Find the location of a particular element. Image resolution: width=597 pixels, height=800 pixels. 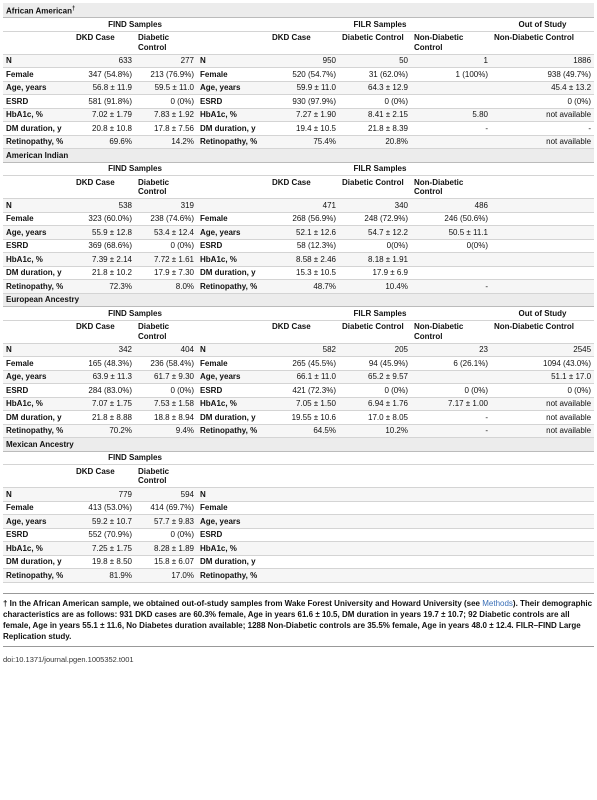

cell: 20.8% is located at coordinates (375, 142).